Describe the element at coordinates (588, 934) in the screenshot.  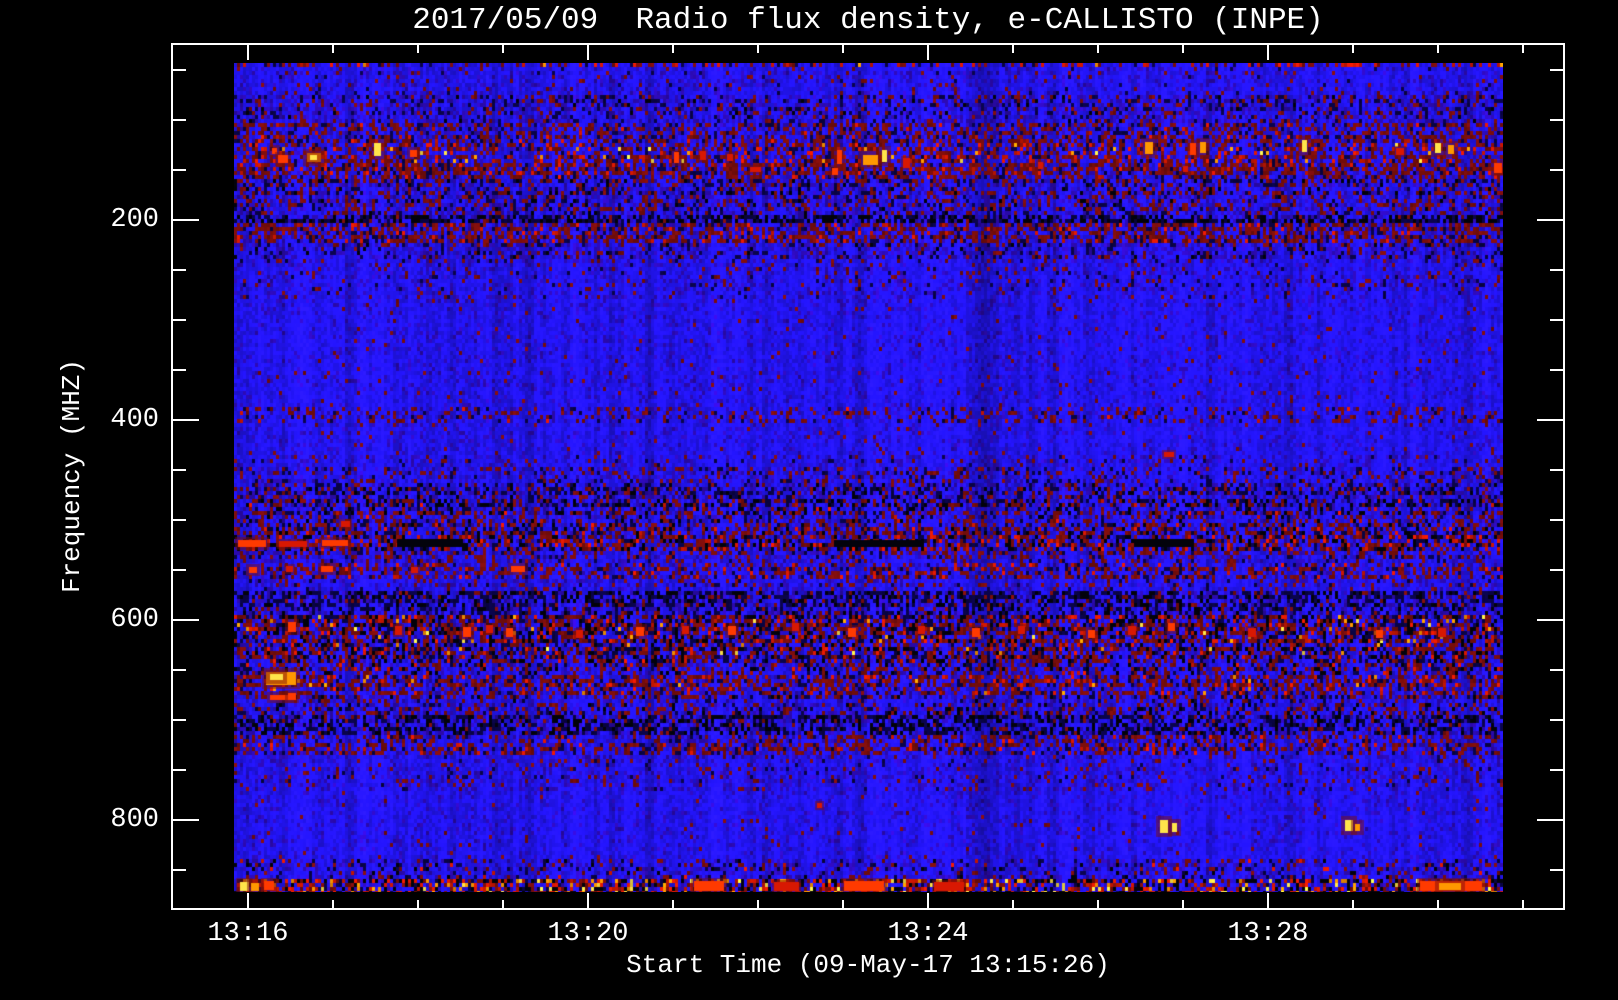
I see `x-tick-label: 13:20` at that location.